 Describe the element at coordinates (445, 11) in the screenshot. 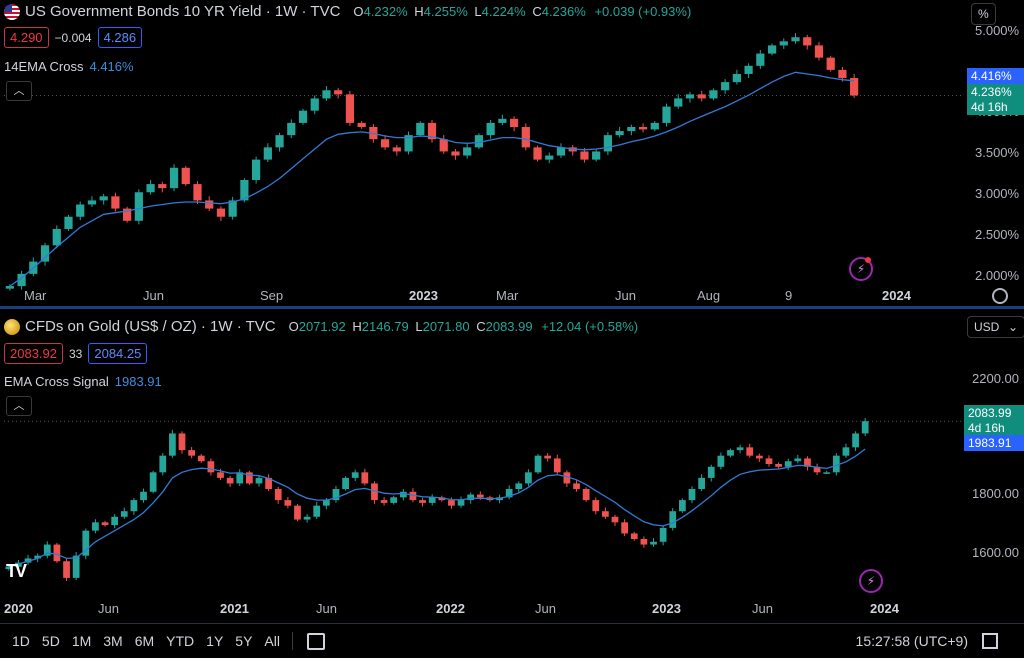

I see `bond-high: 4.255%` at that location.